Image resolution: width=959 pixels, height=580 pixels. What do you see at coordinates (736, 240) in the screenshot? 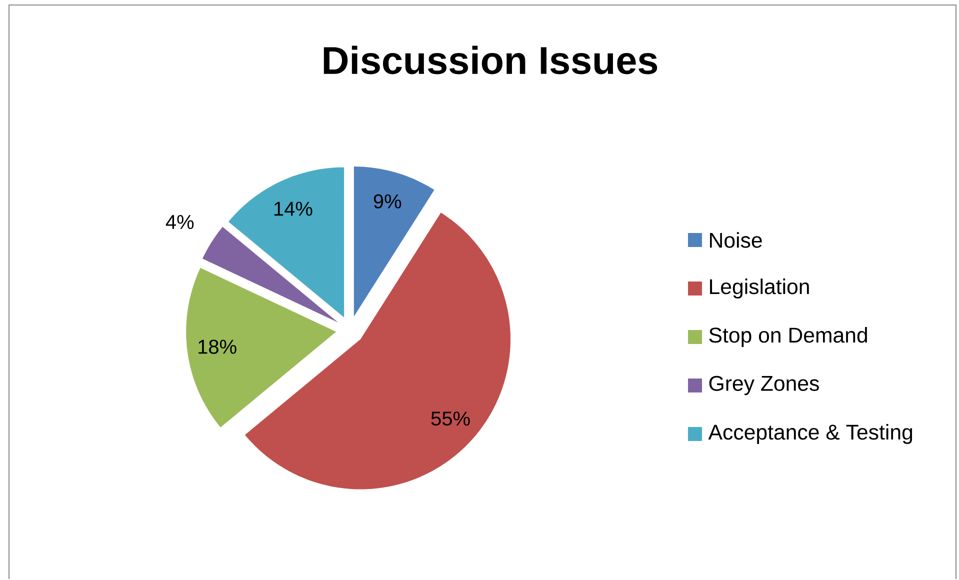
I see `legend-label: Noise` at bounding box center [736, 240].